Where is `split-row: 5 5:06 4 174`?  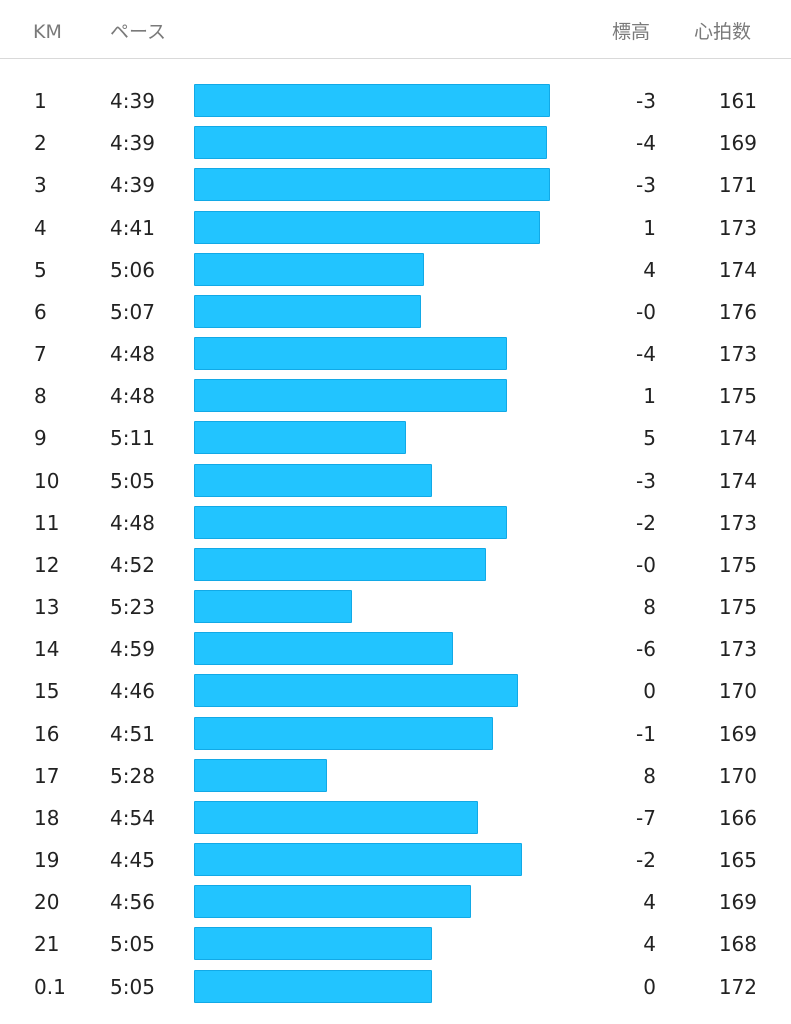
split-row: 5 5:06 4 174 is located at coordinates (395, 270).